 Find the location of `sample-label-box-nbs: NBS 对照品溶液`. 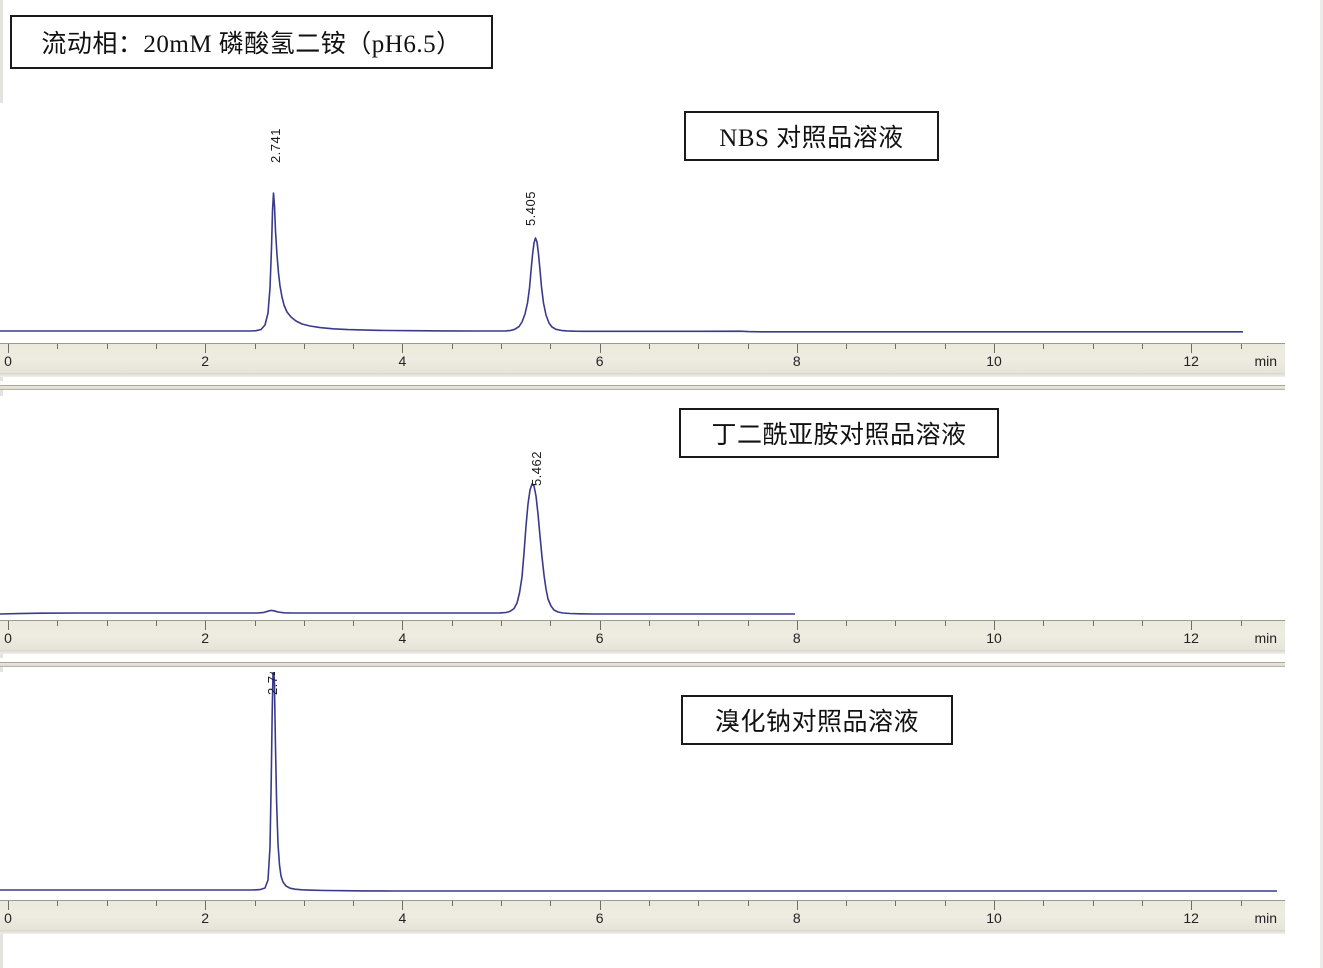

sample-label-box-nbs: NBS 对照品溶液 is located at coordinates (811, 136).